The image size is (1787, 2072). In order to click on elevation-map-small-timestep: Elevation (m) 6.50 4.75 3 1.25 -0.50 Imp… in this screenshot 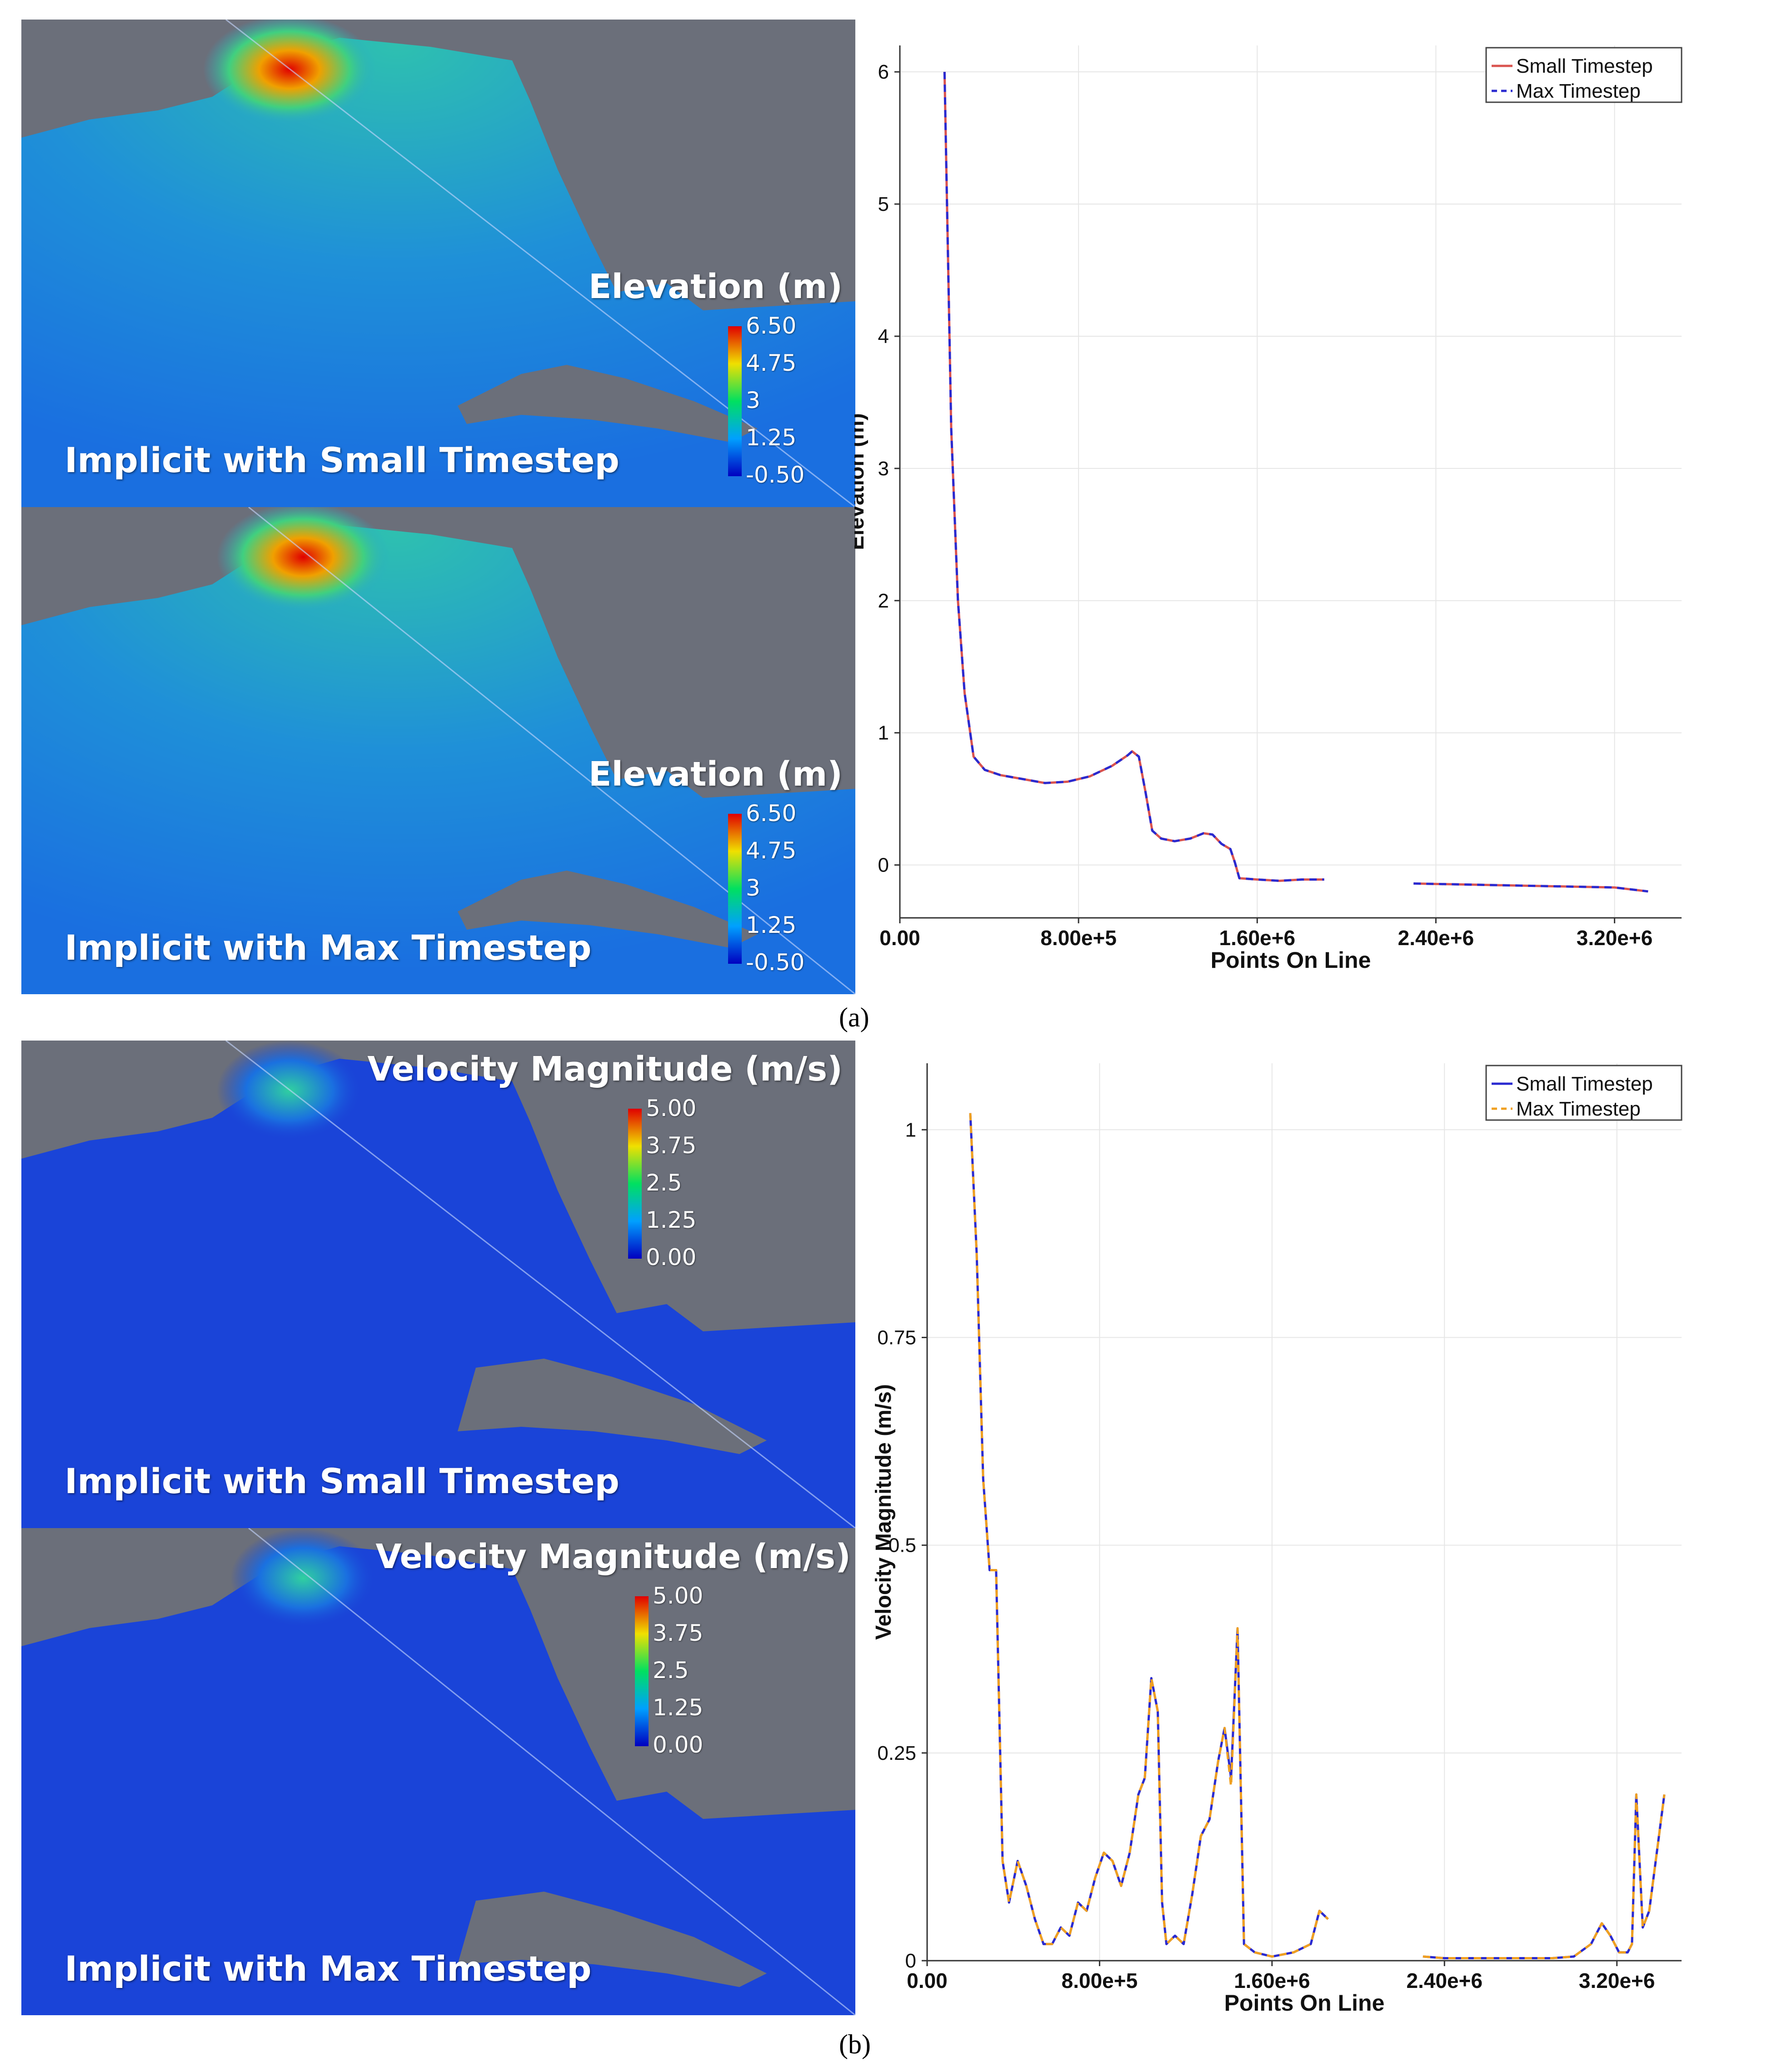, I will do `click(438, 264)`.